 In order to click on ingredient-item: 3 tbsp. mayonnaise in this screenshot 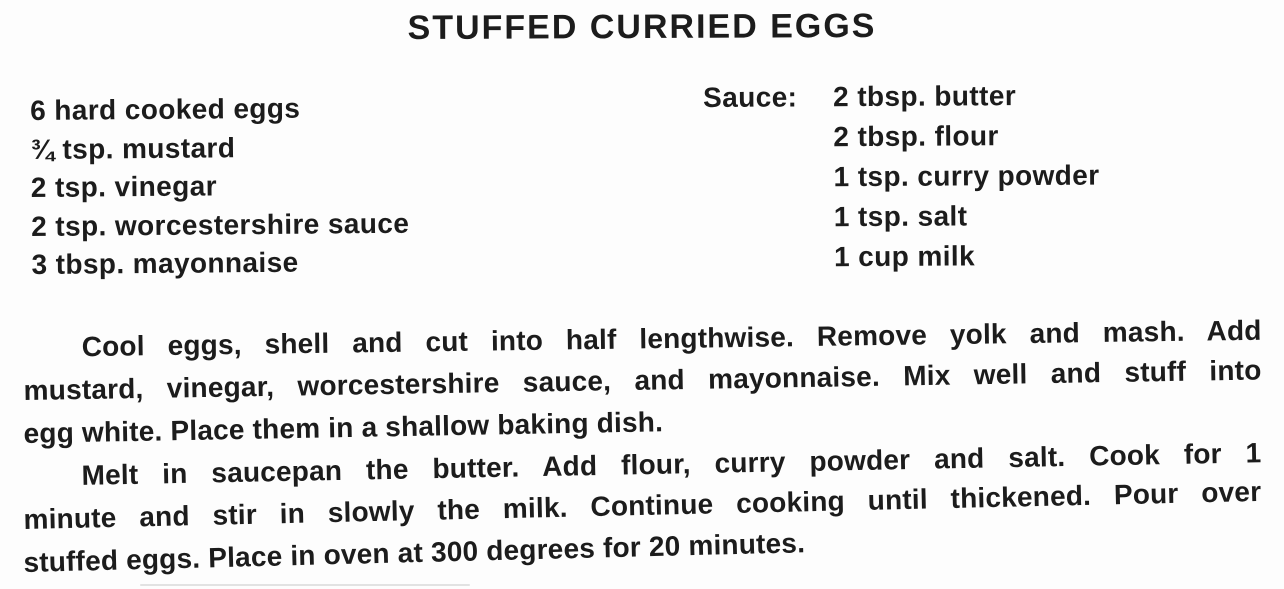, I will do `click(165, 263)`.